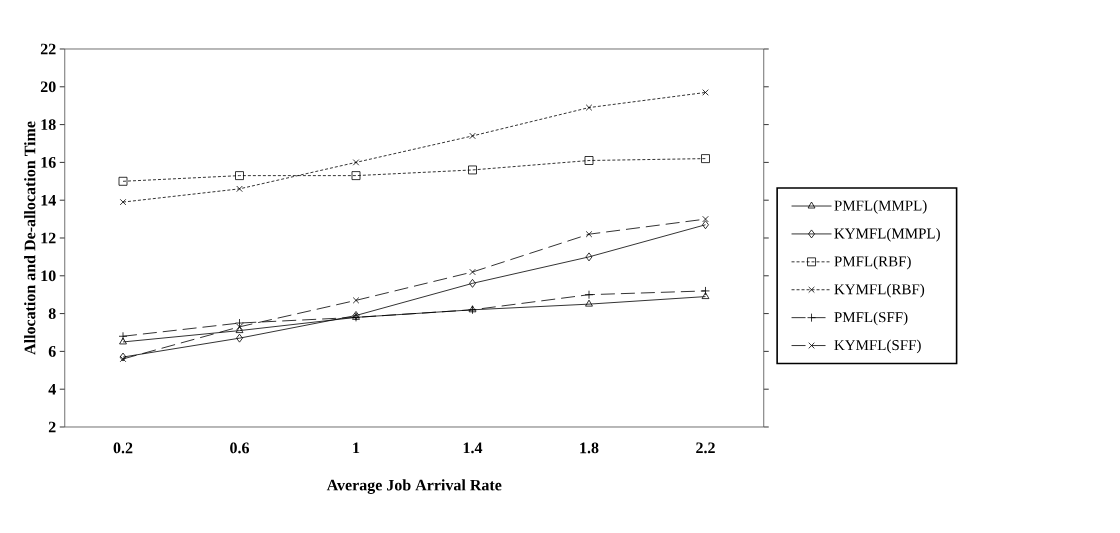 The image size is (1120, 533). I want to click on y-axis-title: Allocation and De-allocation Time, so click(30, 238).